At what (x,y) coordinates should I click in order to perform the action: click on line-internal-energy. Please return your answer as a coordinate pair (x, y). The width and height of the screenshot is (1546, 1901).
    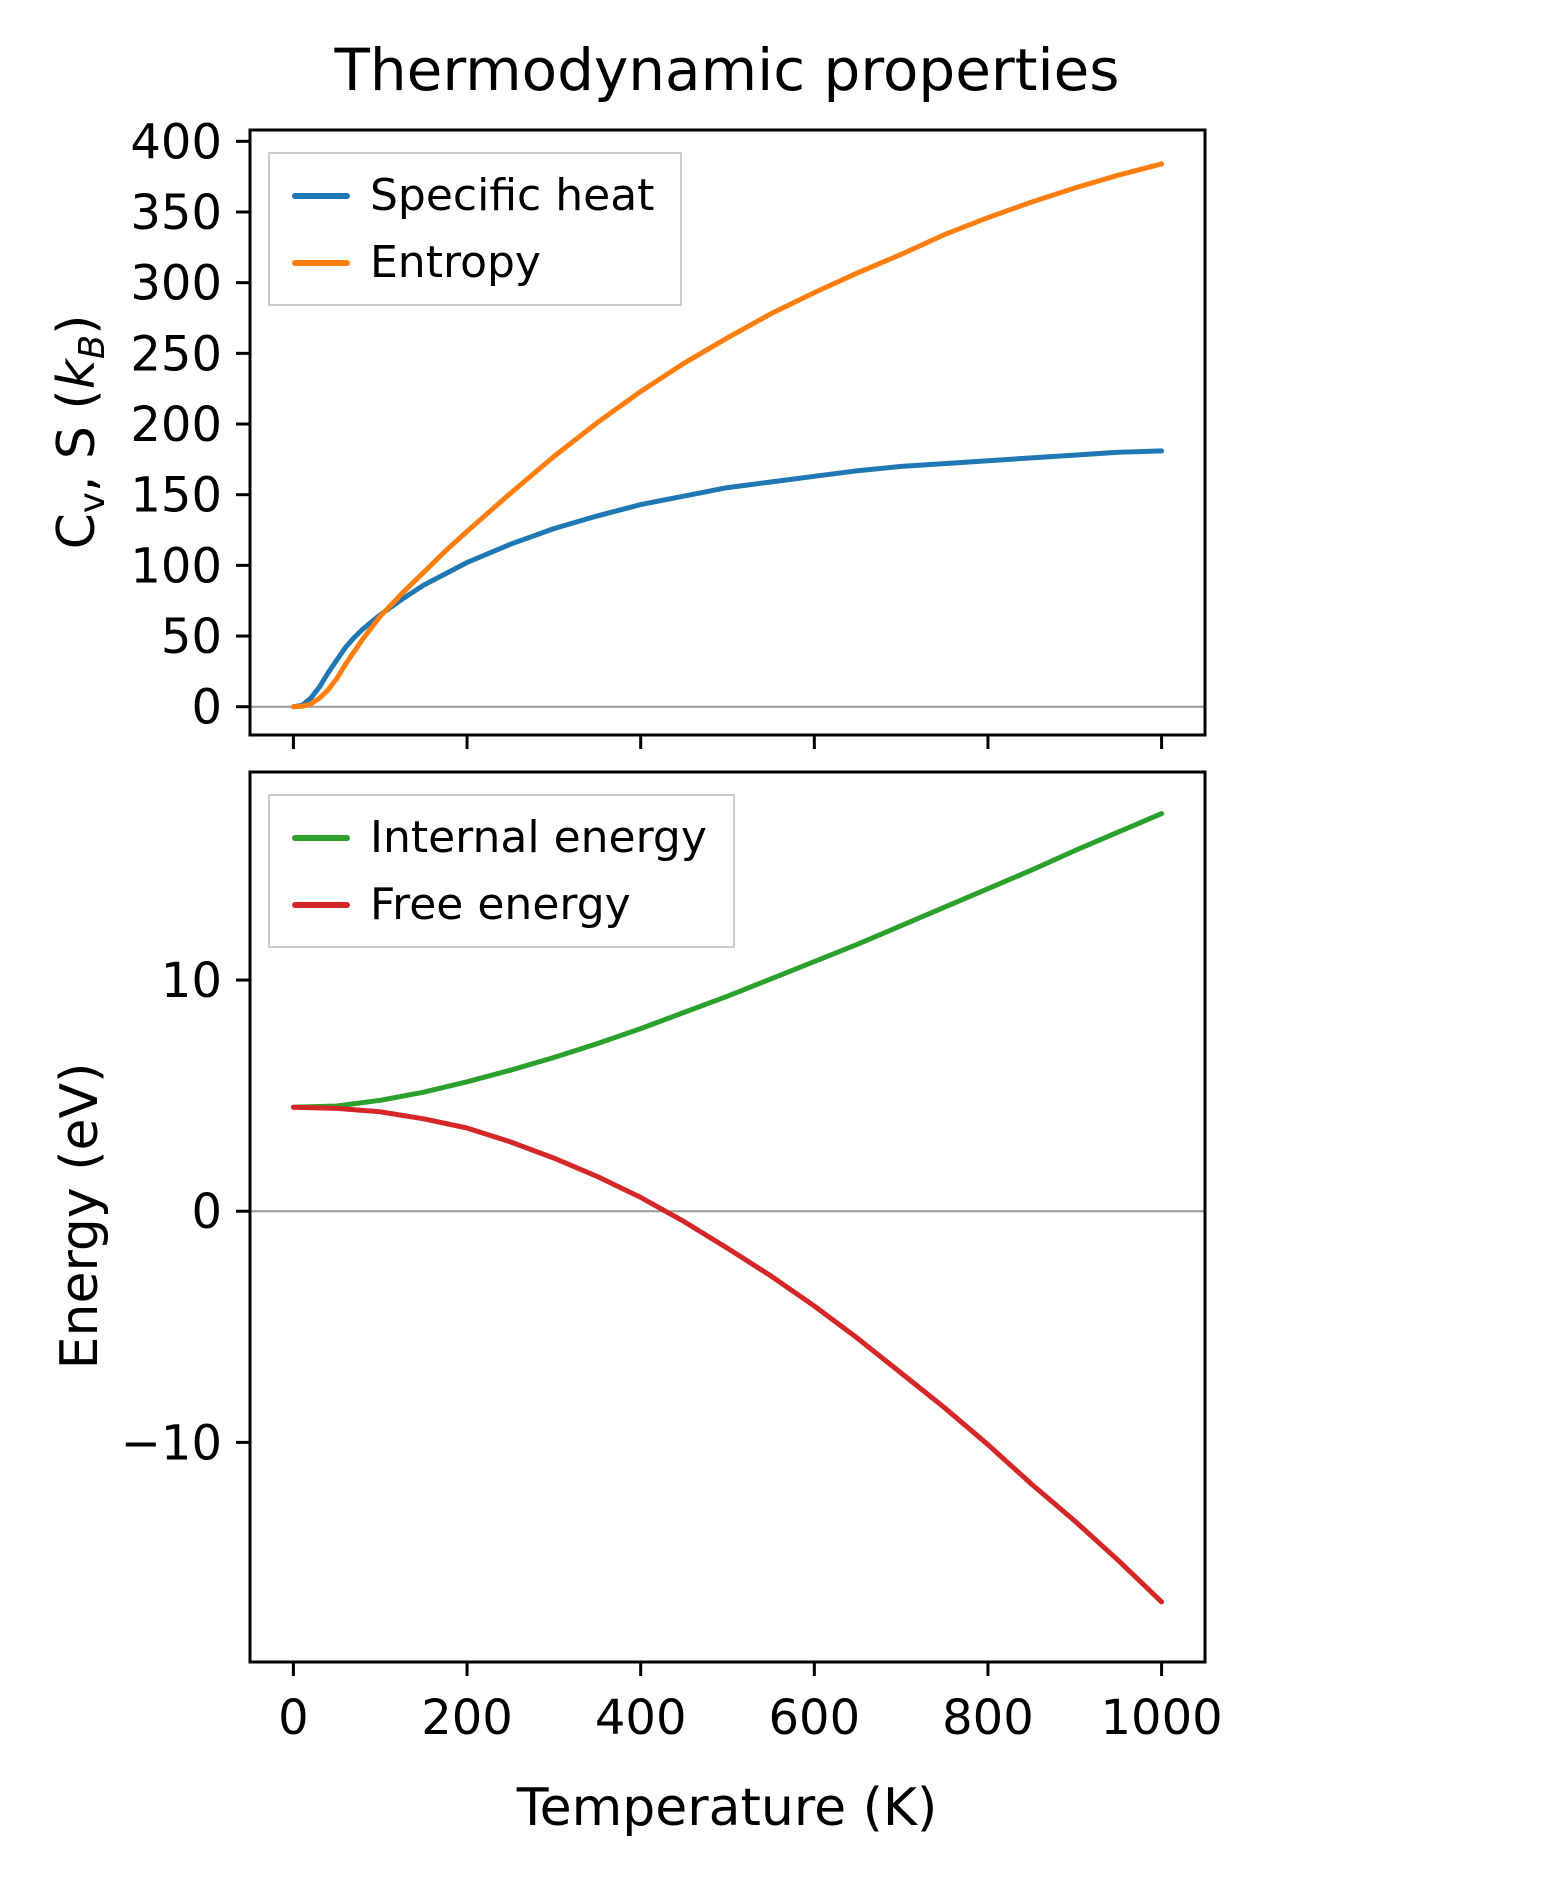
    Looking at the image, I should click on (727, 960).